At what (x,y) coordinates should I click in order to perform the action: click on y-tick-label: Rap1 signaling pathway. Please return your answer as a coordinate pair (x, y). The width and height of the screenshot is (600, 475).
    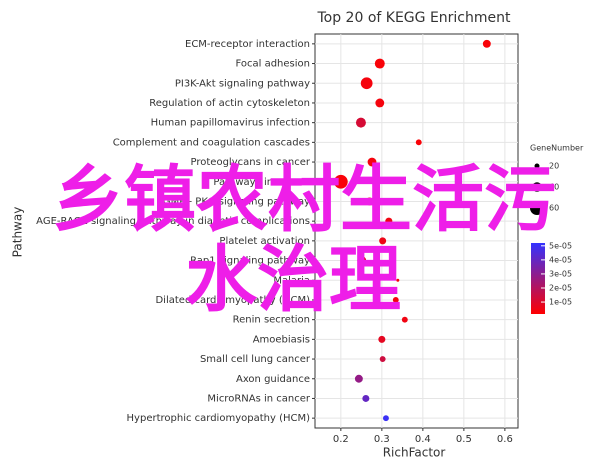
    Looking at the image, I should click on (250, 261).